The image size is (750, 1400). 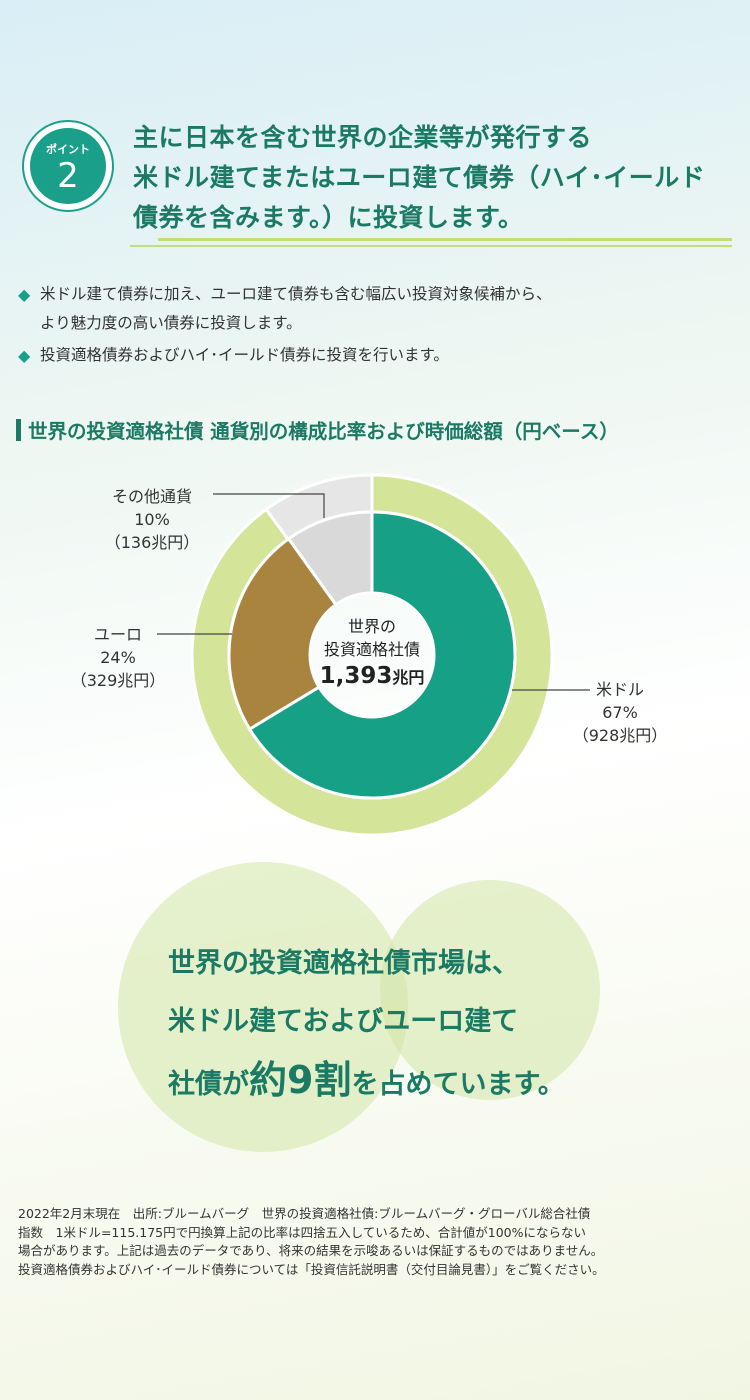 I want to click on slice-label-other: その他通貨 10% （136兆円）, so click(x=152, y=519).